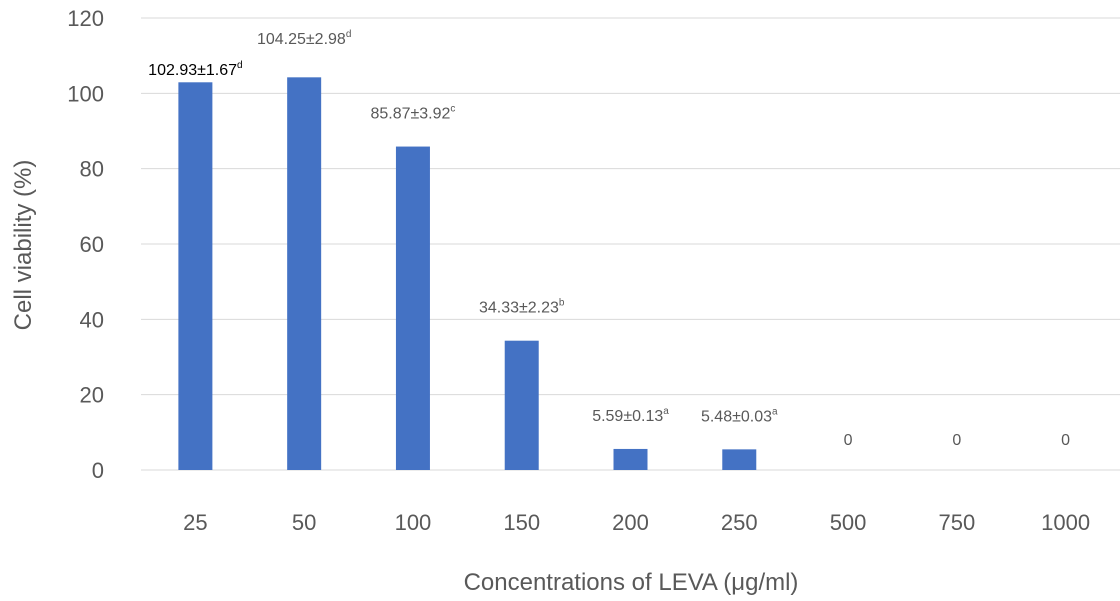  Describe the element at coordinates (195, 522) in the screenshot. I see `x-tick-label: 25` at that location.